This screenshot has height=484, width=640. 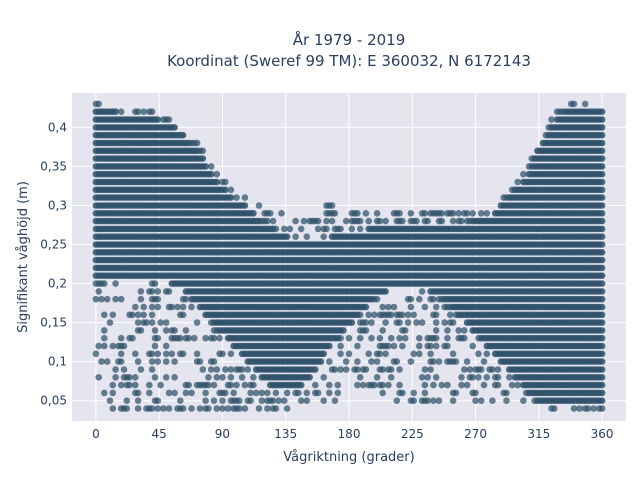 I want to click on chart-title-line-1: År 1979 - 2019, so click(x=349, y=39).